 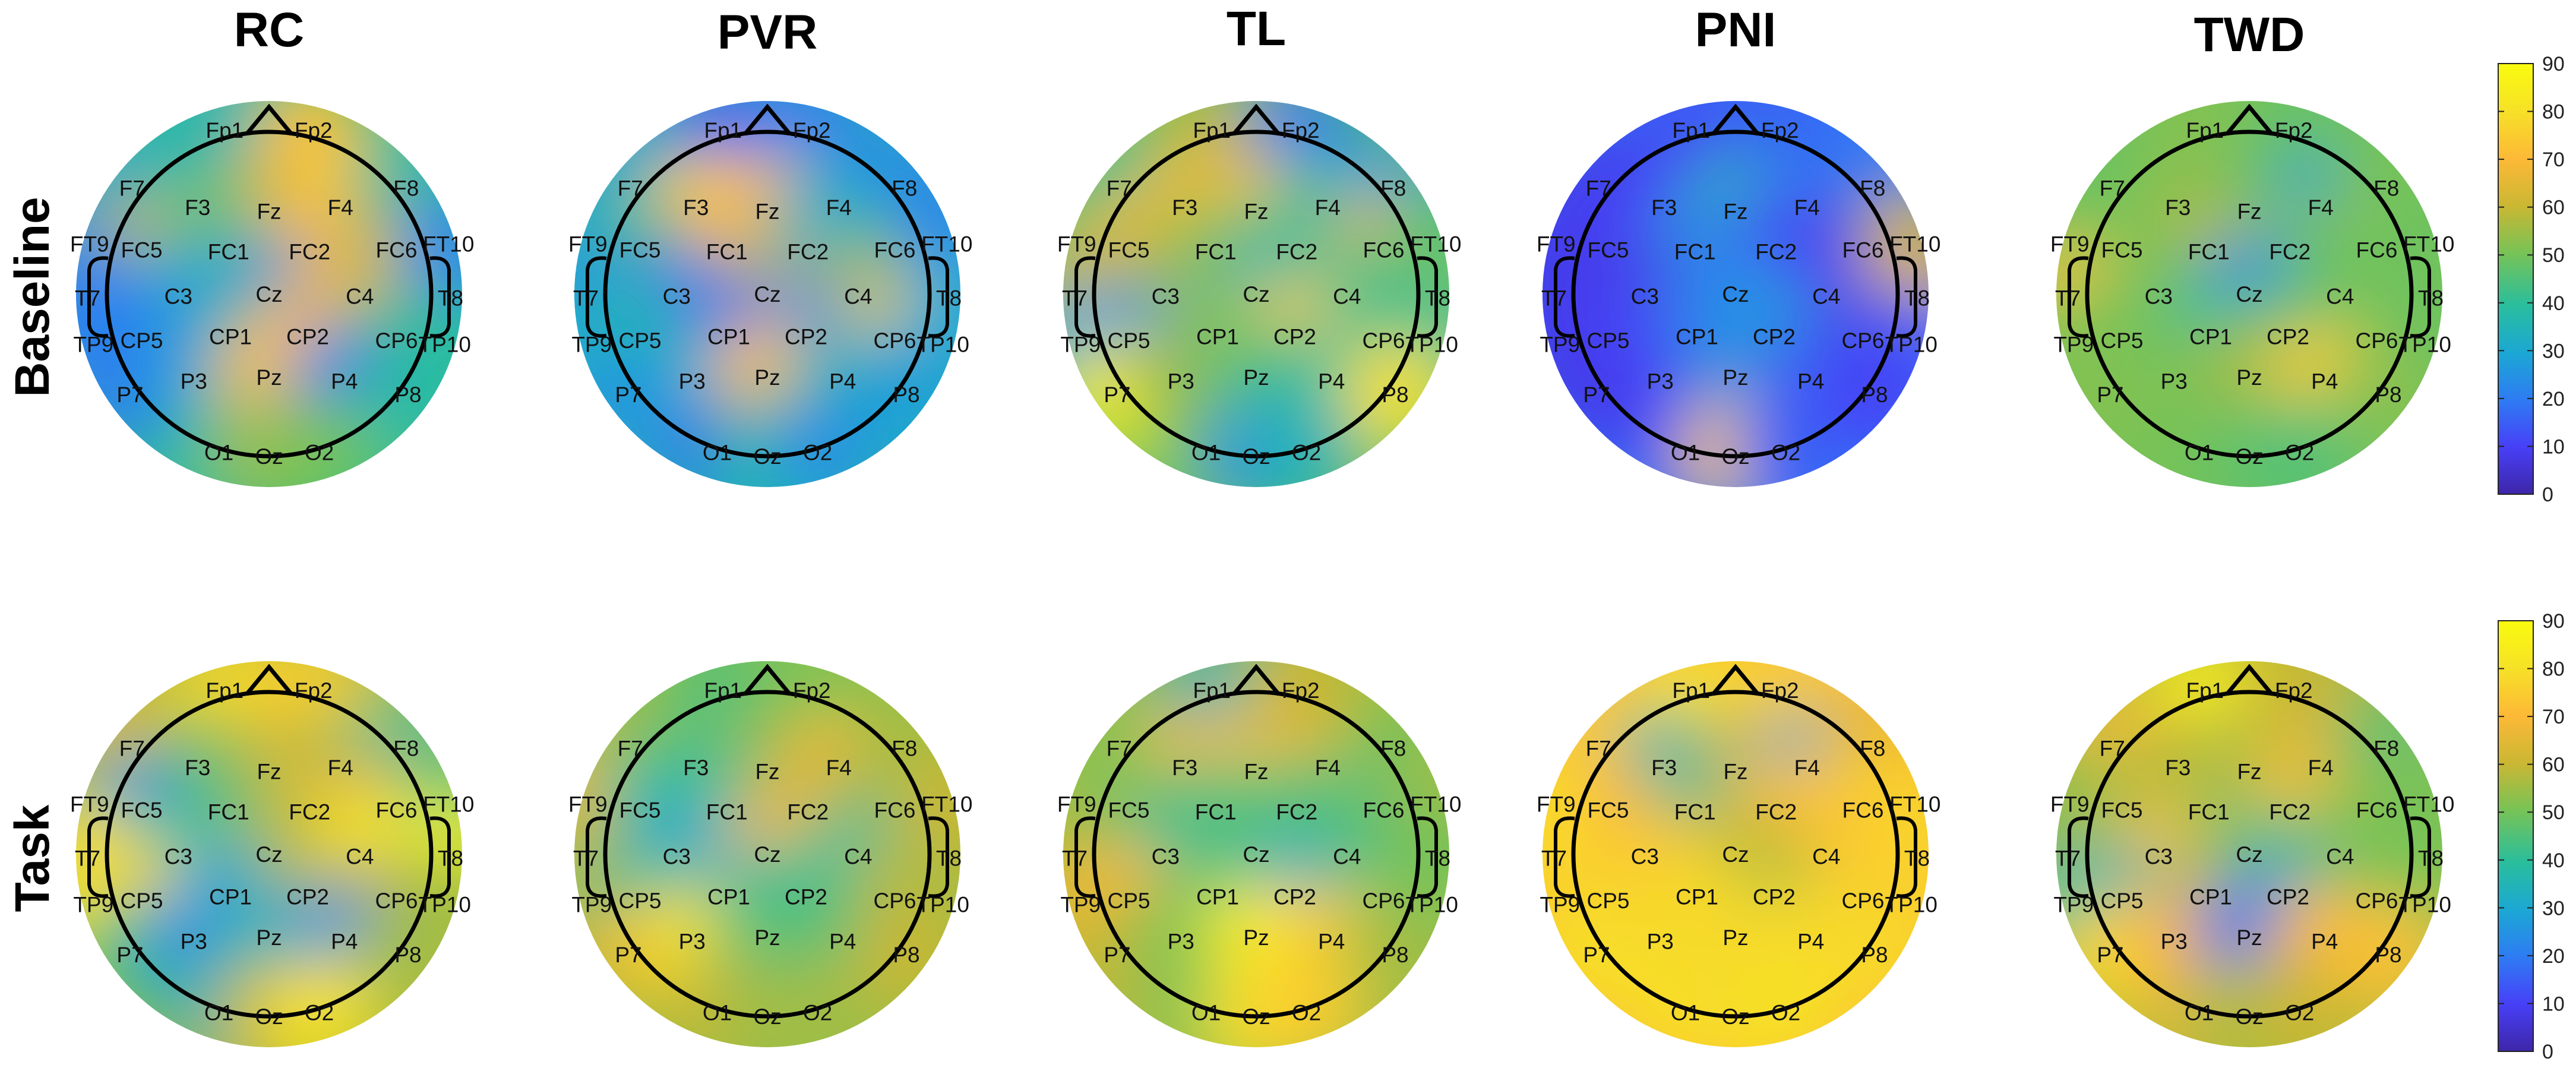 I want to click on electrode-label-fc1: FC1, so click(x=2209, y=812).